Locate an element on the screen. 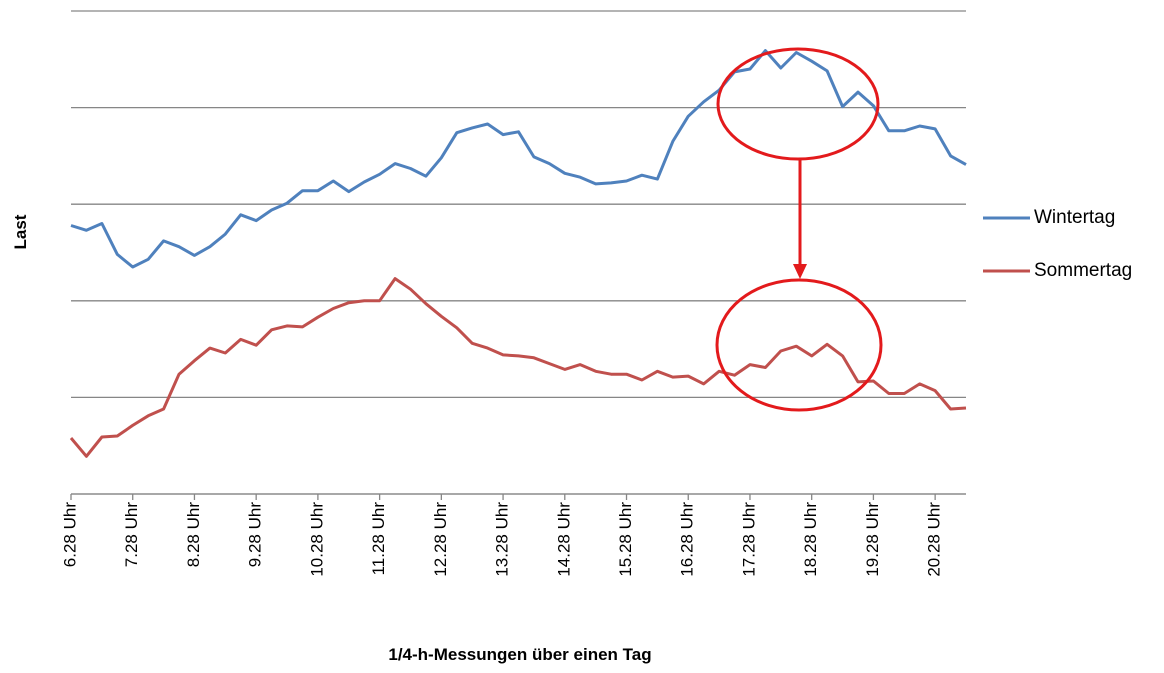 Image resolution: width=1164 pixels, height=673 pixels. x-tick-label: 6.28 Uhr is located at coordinates (69, 535).